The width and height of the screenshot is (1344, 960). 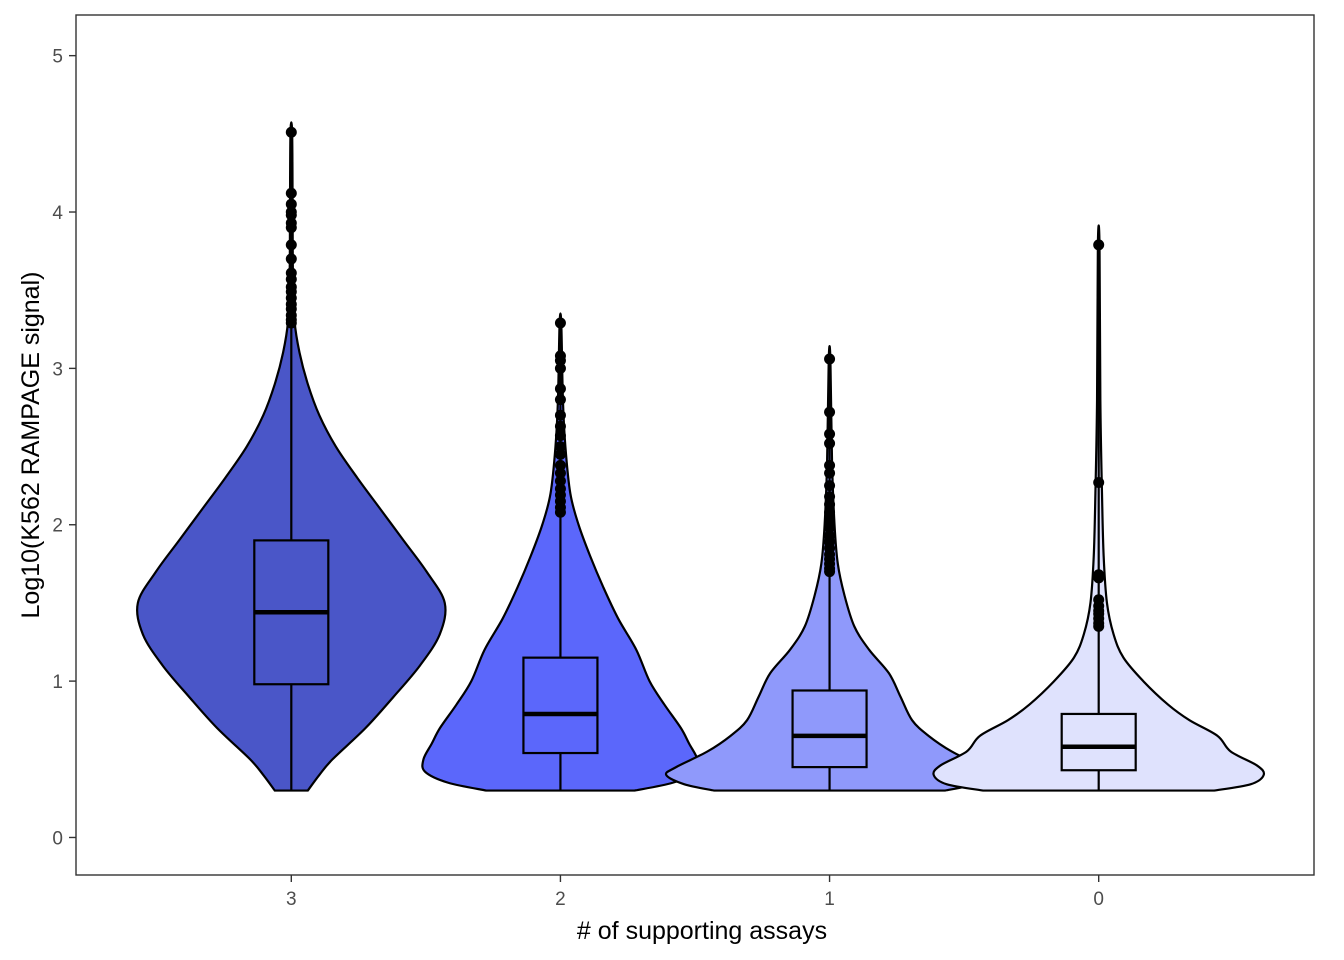 What do you see at coordinates (57, 57) in the screenshot?
I see `y-tick-label: 5` at bounding box center [57, 57].